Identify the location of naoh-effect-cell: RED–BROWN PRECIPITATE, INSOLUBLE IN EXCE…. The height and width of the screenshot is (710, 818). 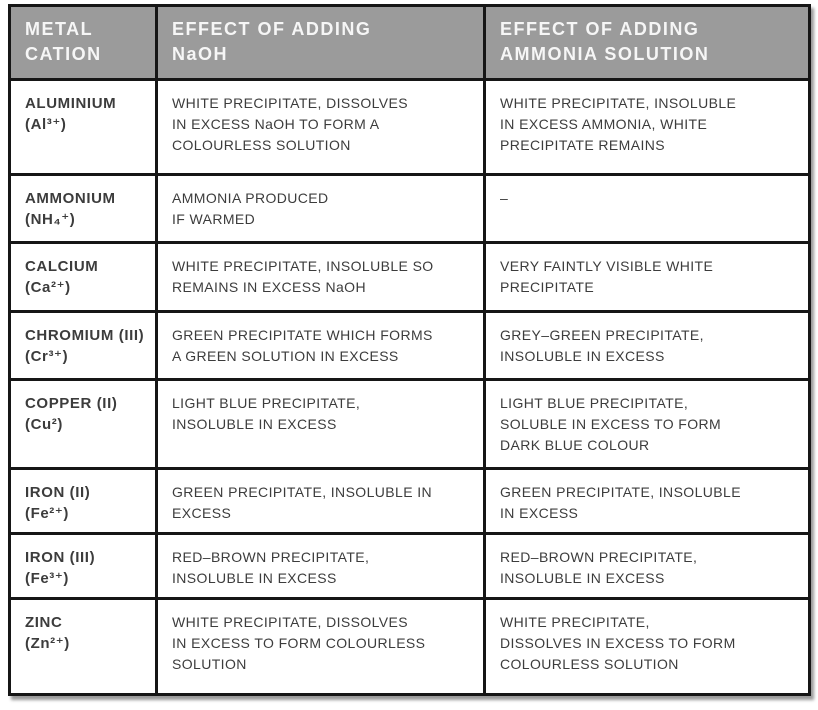
(320, 566).